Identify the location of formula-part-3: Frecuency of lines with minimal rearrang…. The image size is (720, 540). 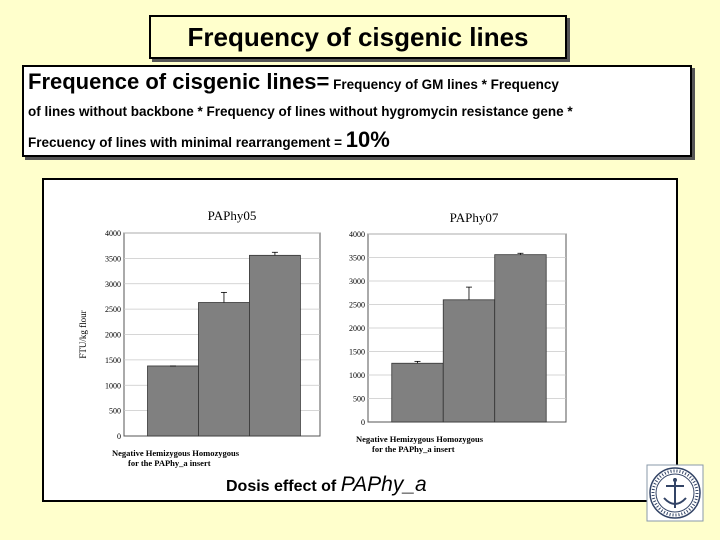
(187, 142).